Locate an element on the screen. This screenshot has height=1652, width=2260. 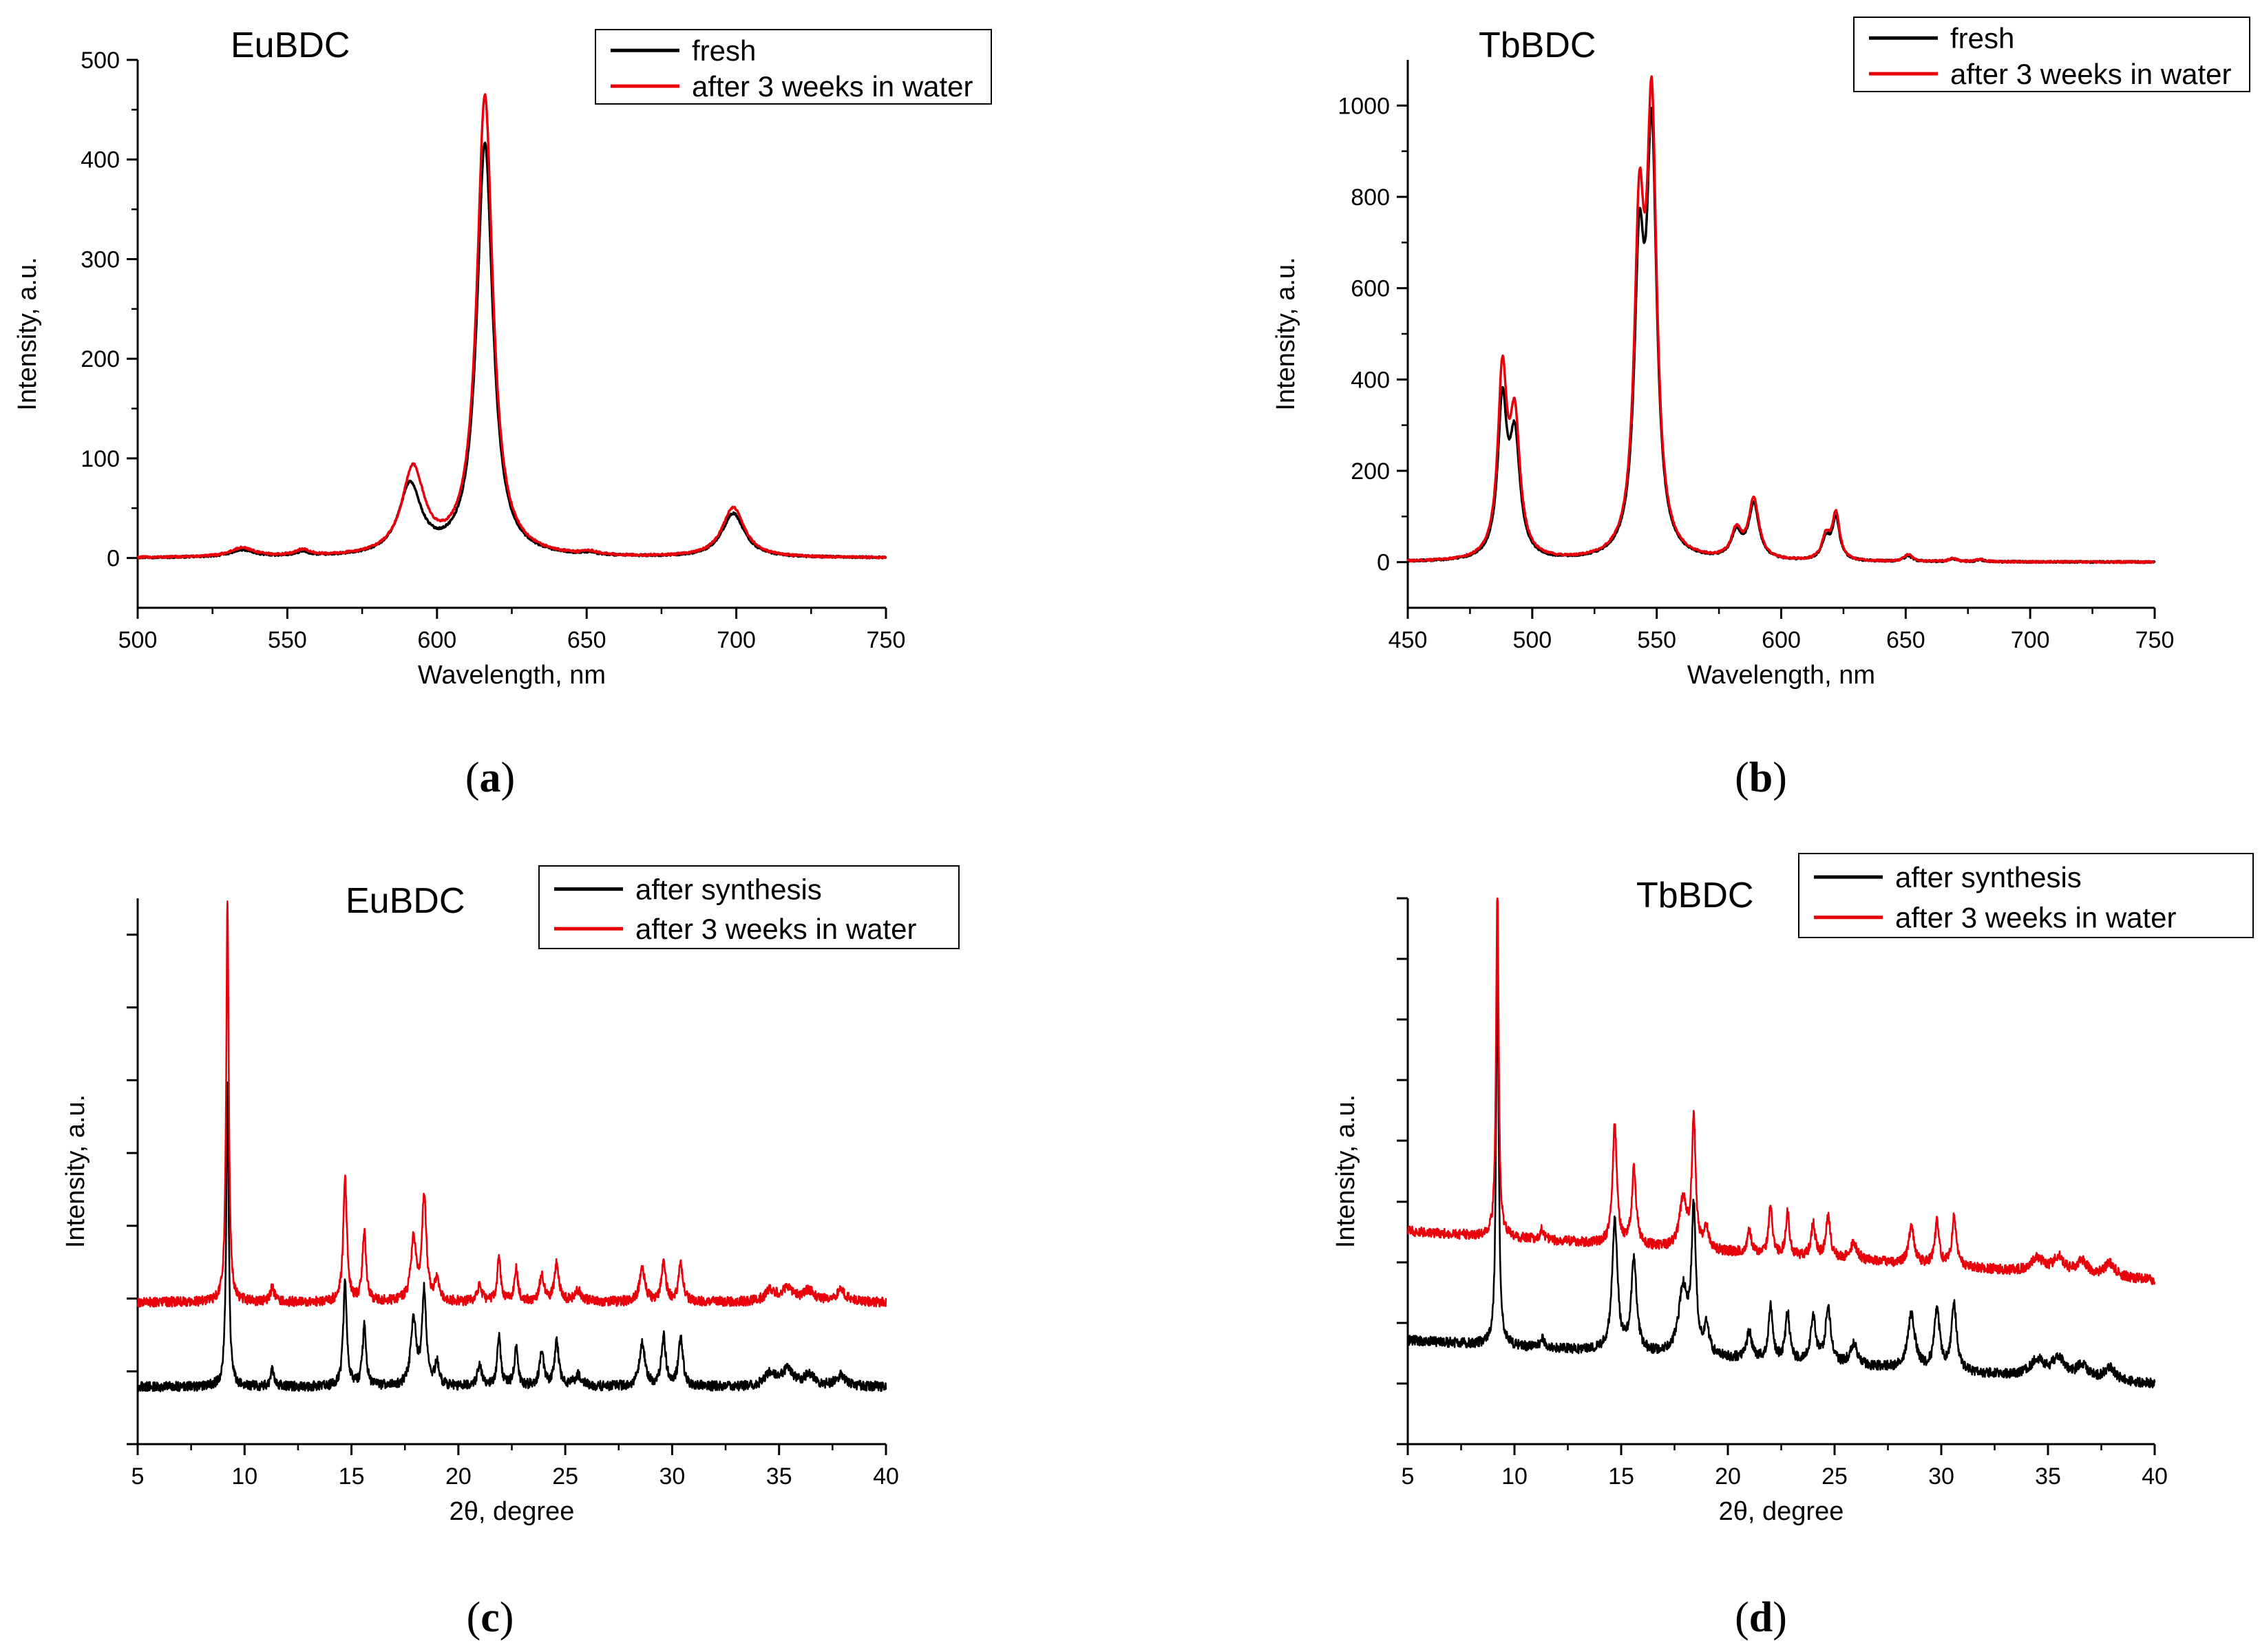
y-tick-label: 800 is located at coordinates (1370, 197).